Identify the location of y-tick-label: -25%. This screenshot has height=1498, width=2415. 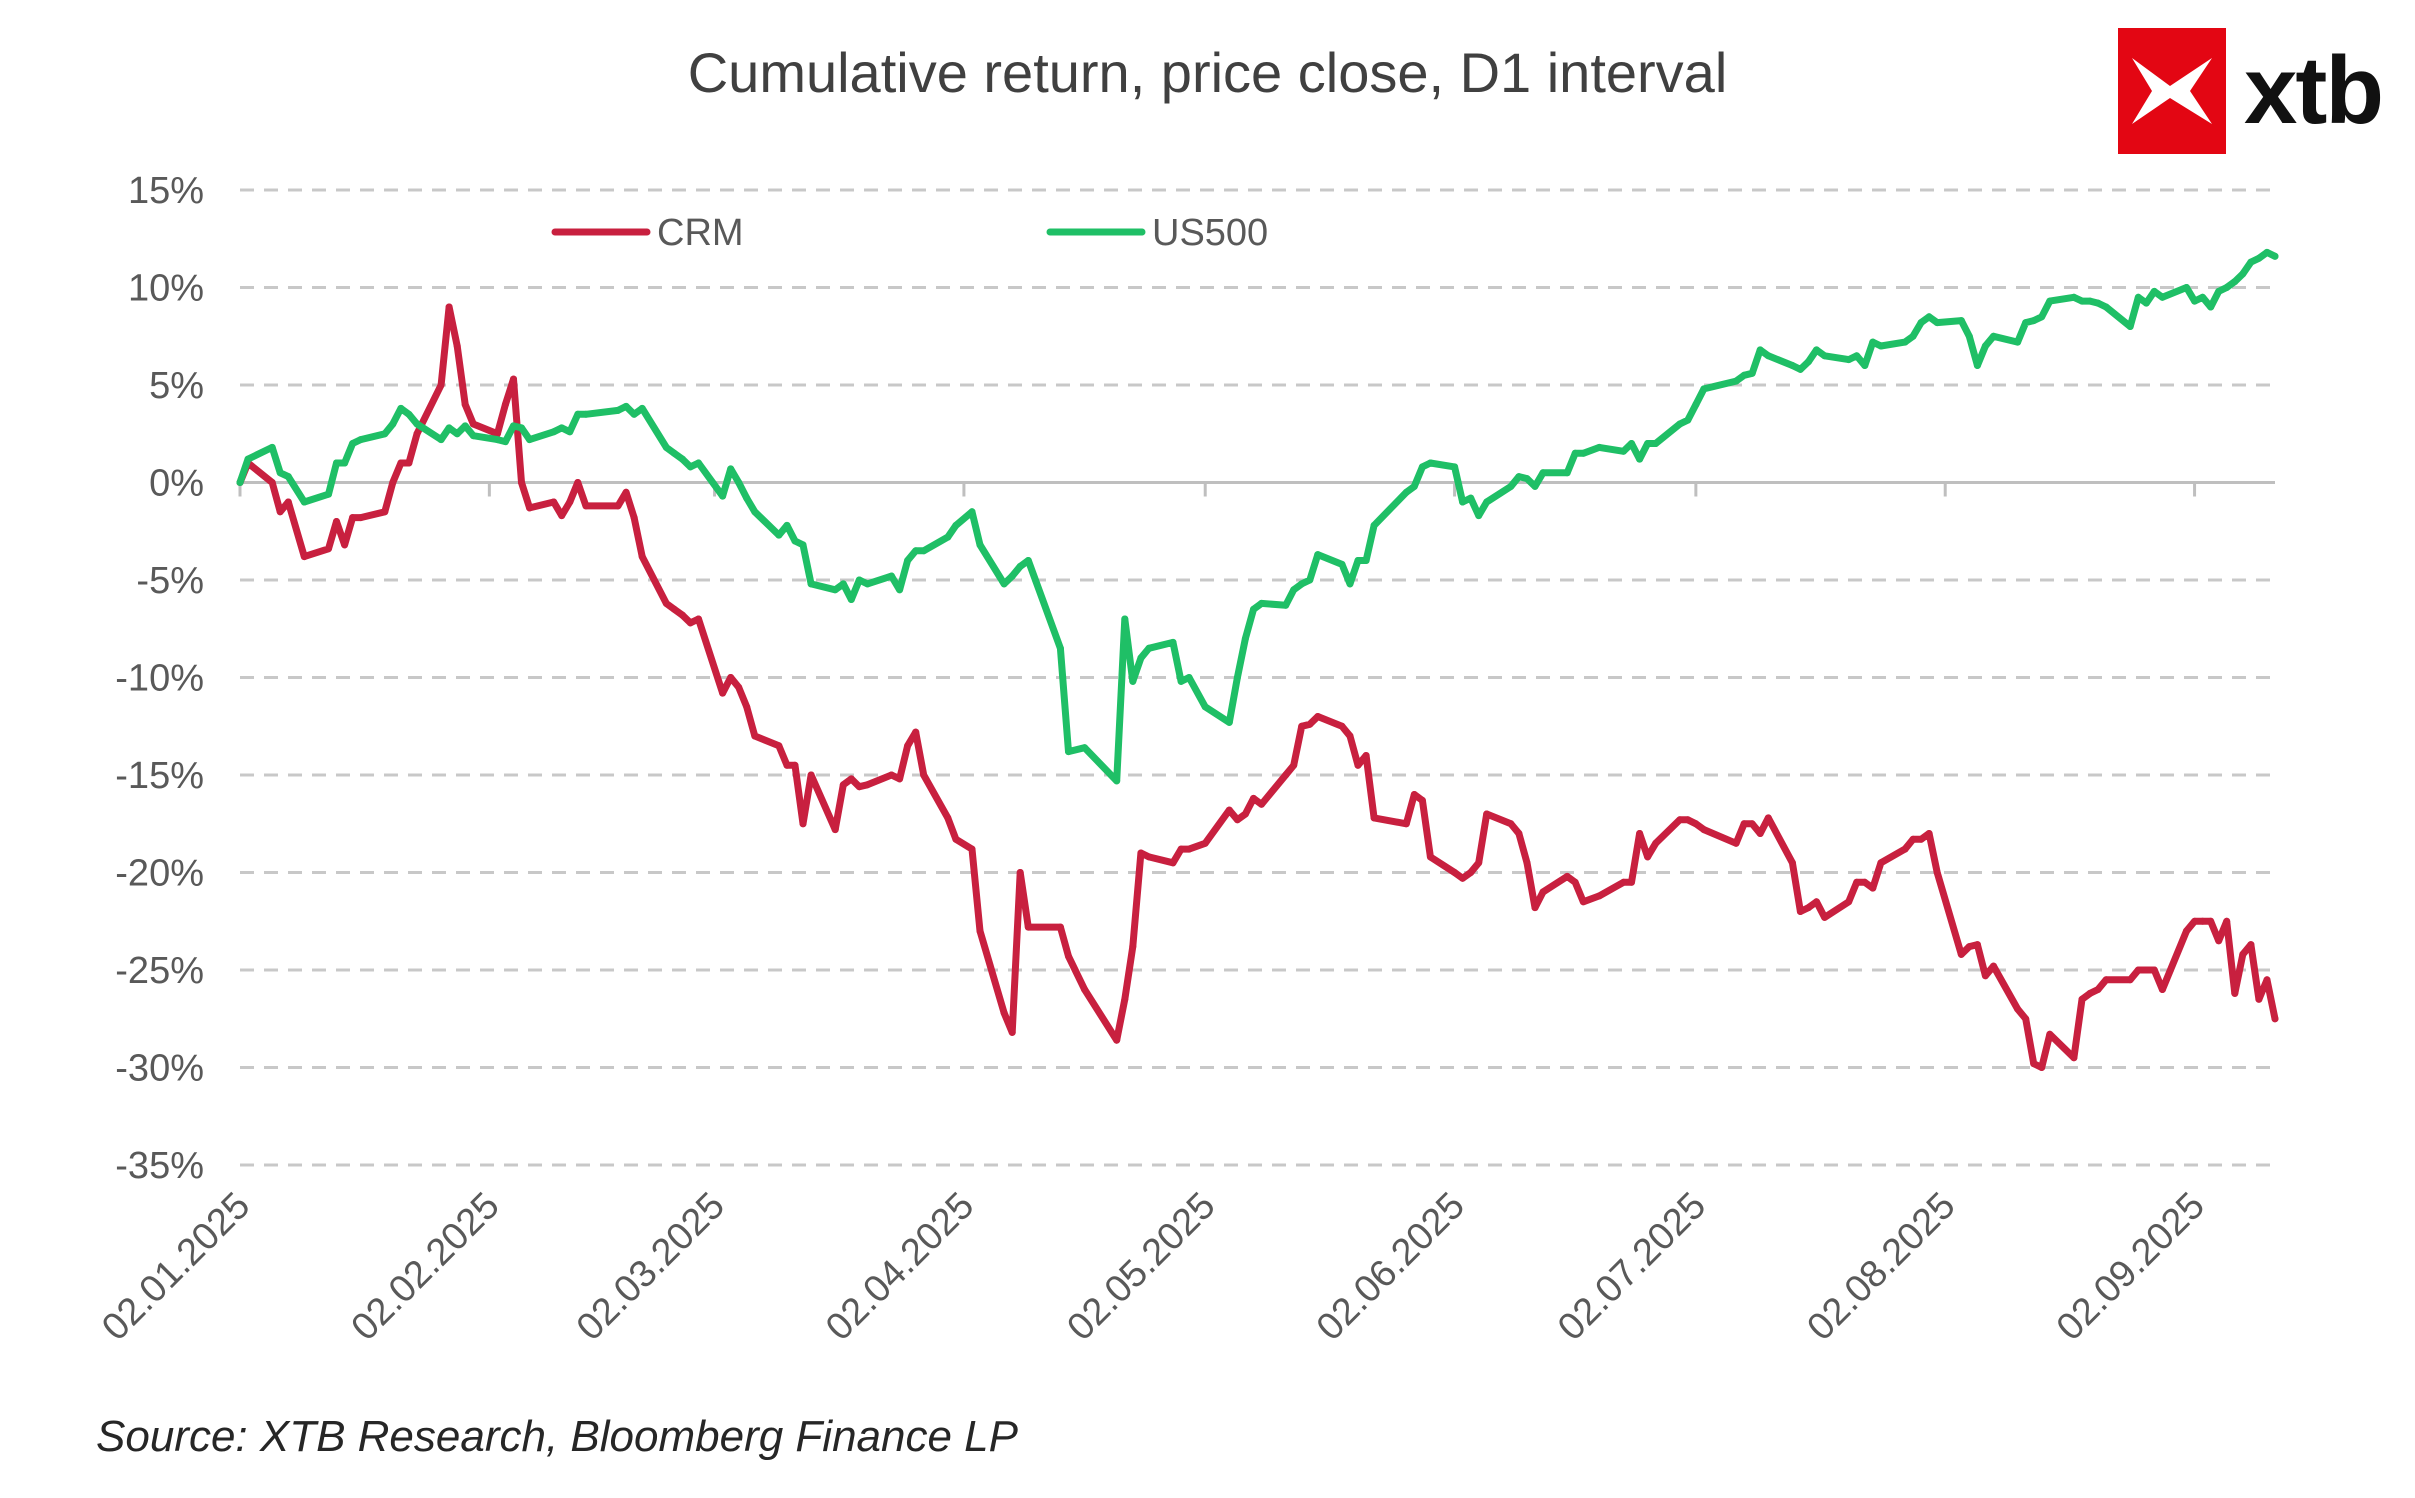
(159, 971).